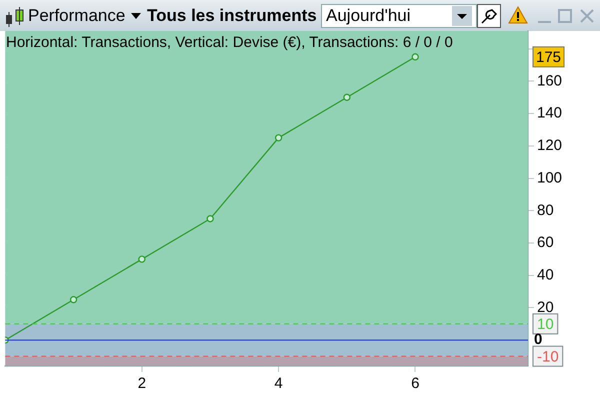 The height and width of the screenshot is (400, 600). What do you see at coordinates (545, 210) in the screenshot?
I see `y-tick-label: 80` at bounding box center [545, 210].